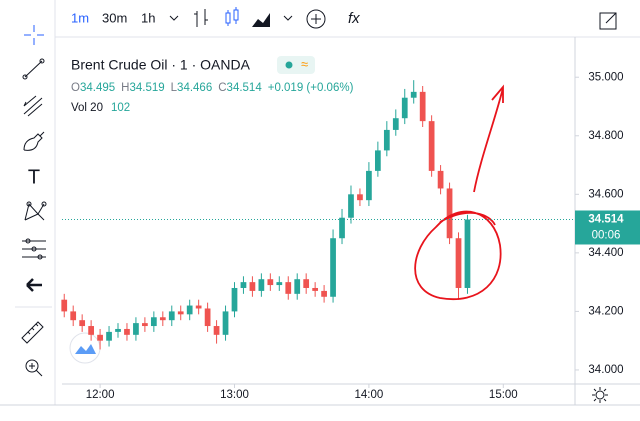 This screenshot has width=640, height=421. Describe the element at coordinates (80, 17) in the screenshot. I see `interval-button: 1m` at that location.